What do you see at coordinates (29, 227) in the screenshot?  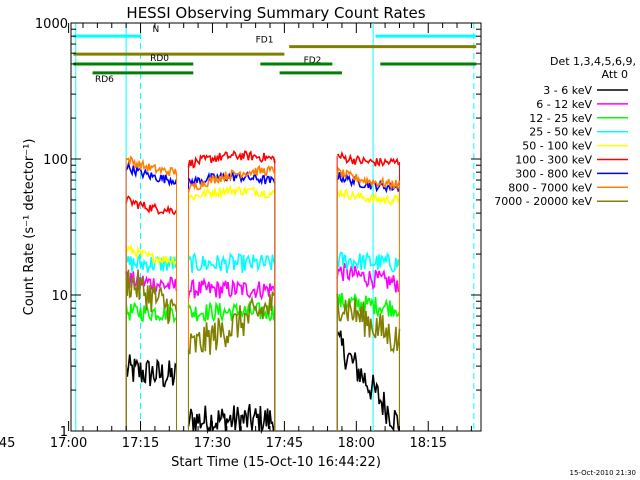 I see `y-axis-label: Count Rate (s⁻¹ detector⁻¹)` at bounding box center [29, 227].